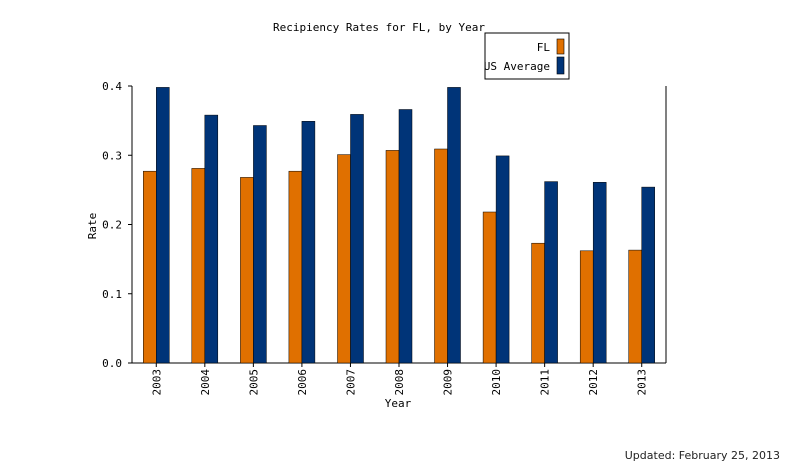 The height and width of the screenshot is (466, 786). I want to click on x-axis-label: Year, so click(398, 403).